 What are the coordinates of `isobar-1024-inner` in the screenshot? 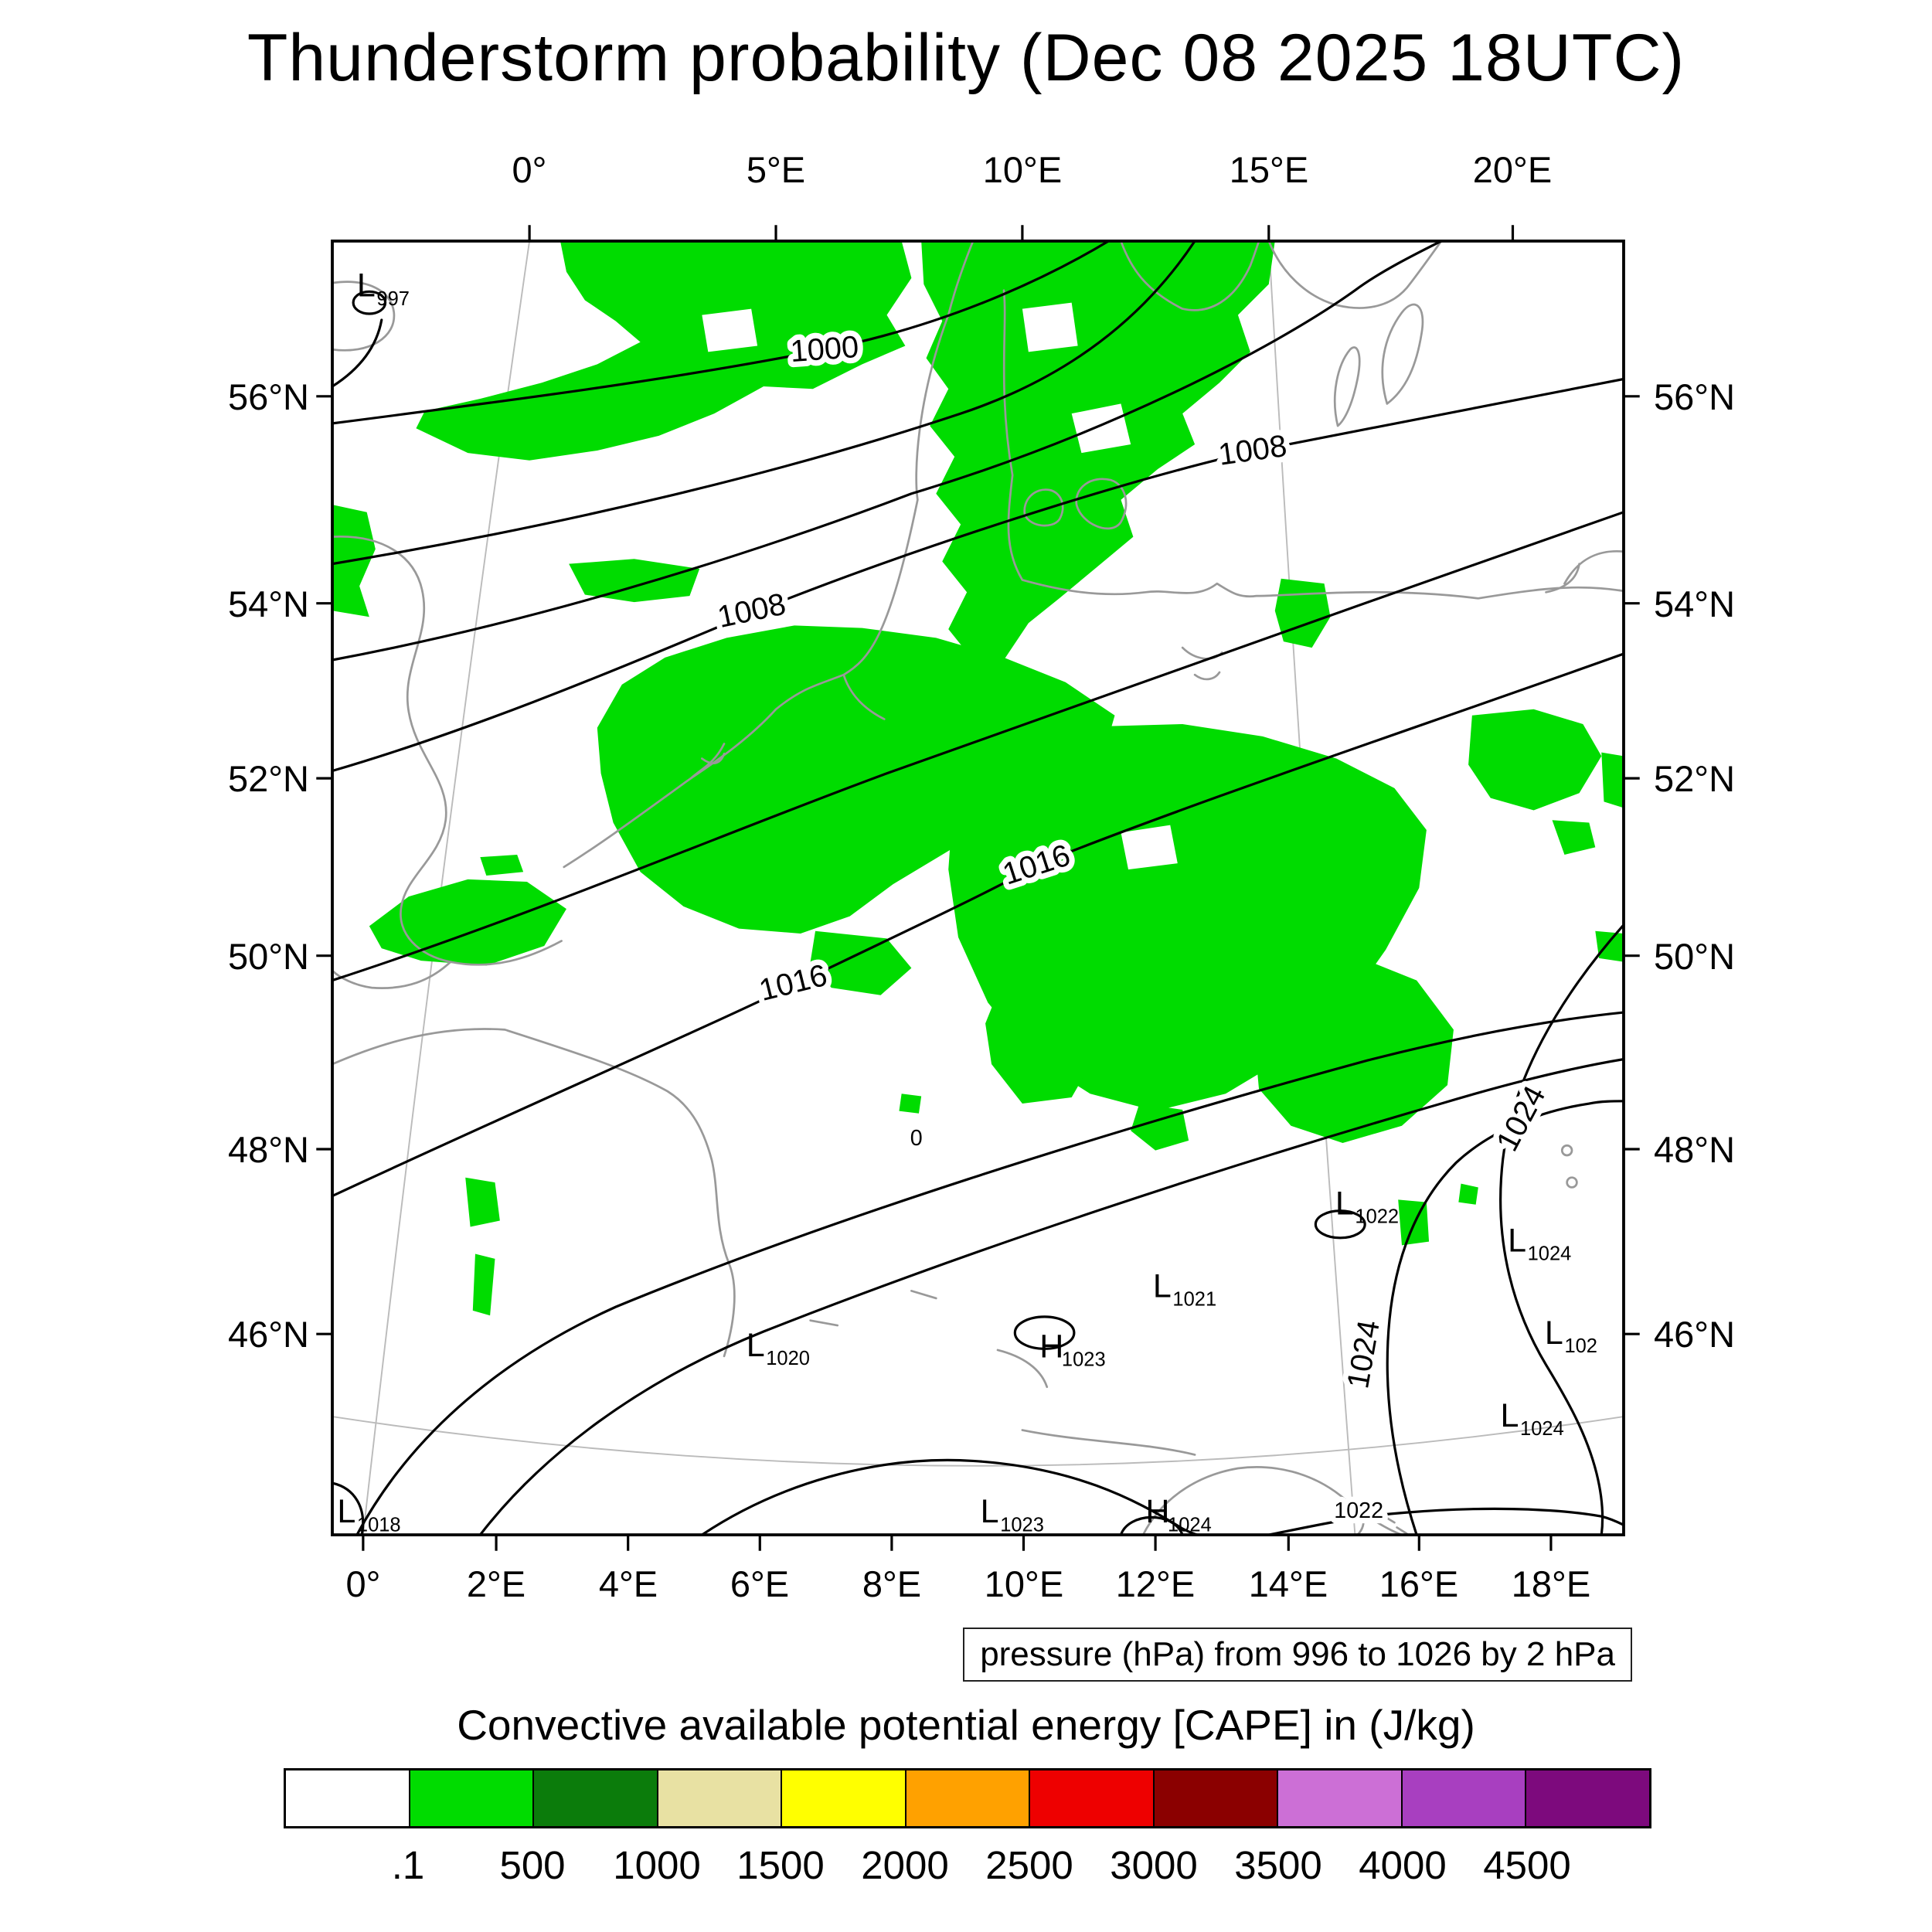 It's located at (1505, 1318).